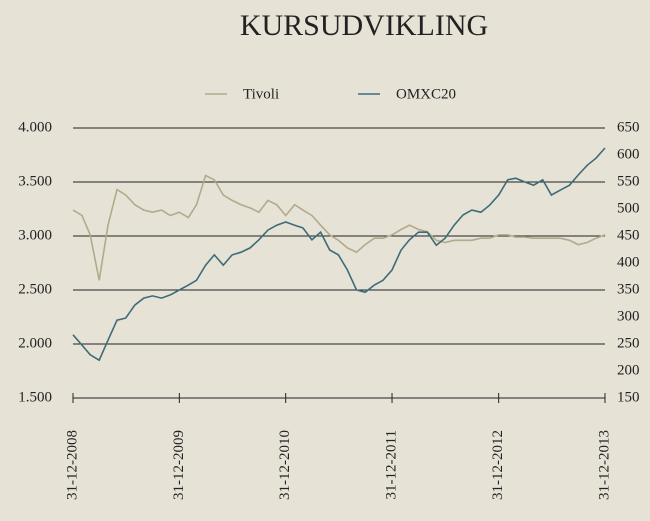 This screenshot has height=521, width=650. I want to click on x-tick-label: 31-12-2008, so click(72, 465).